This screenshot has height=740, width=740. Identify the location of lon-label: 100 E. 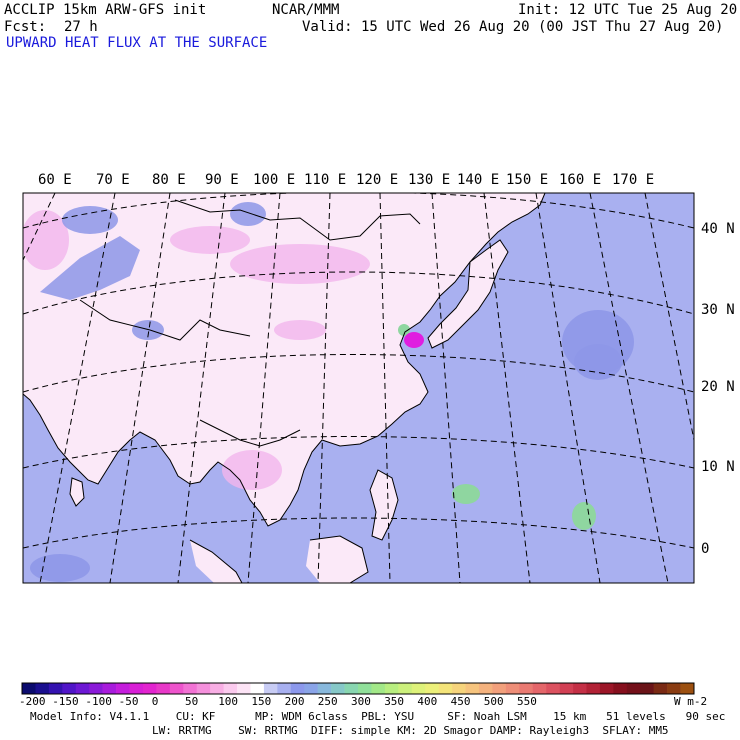
(274, 180).